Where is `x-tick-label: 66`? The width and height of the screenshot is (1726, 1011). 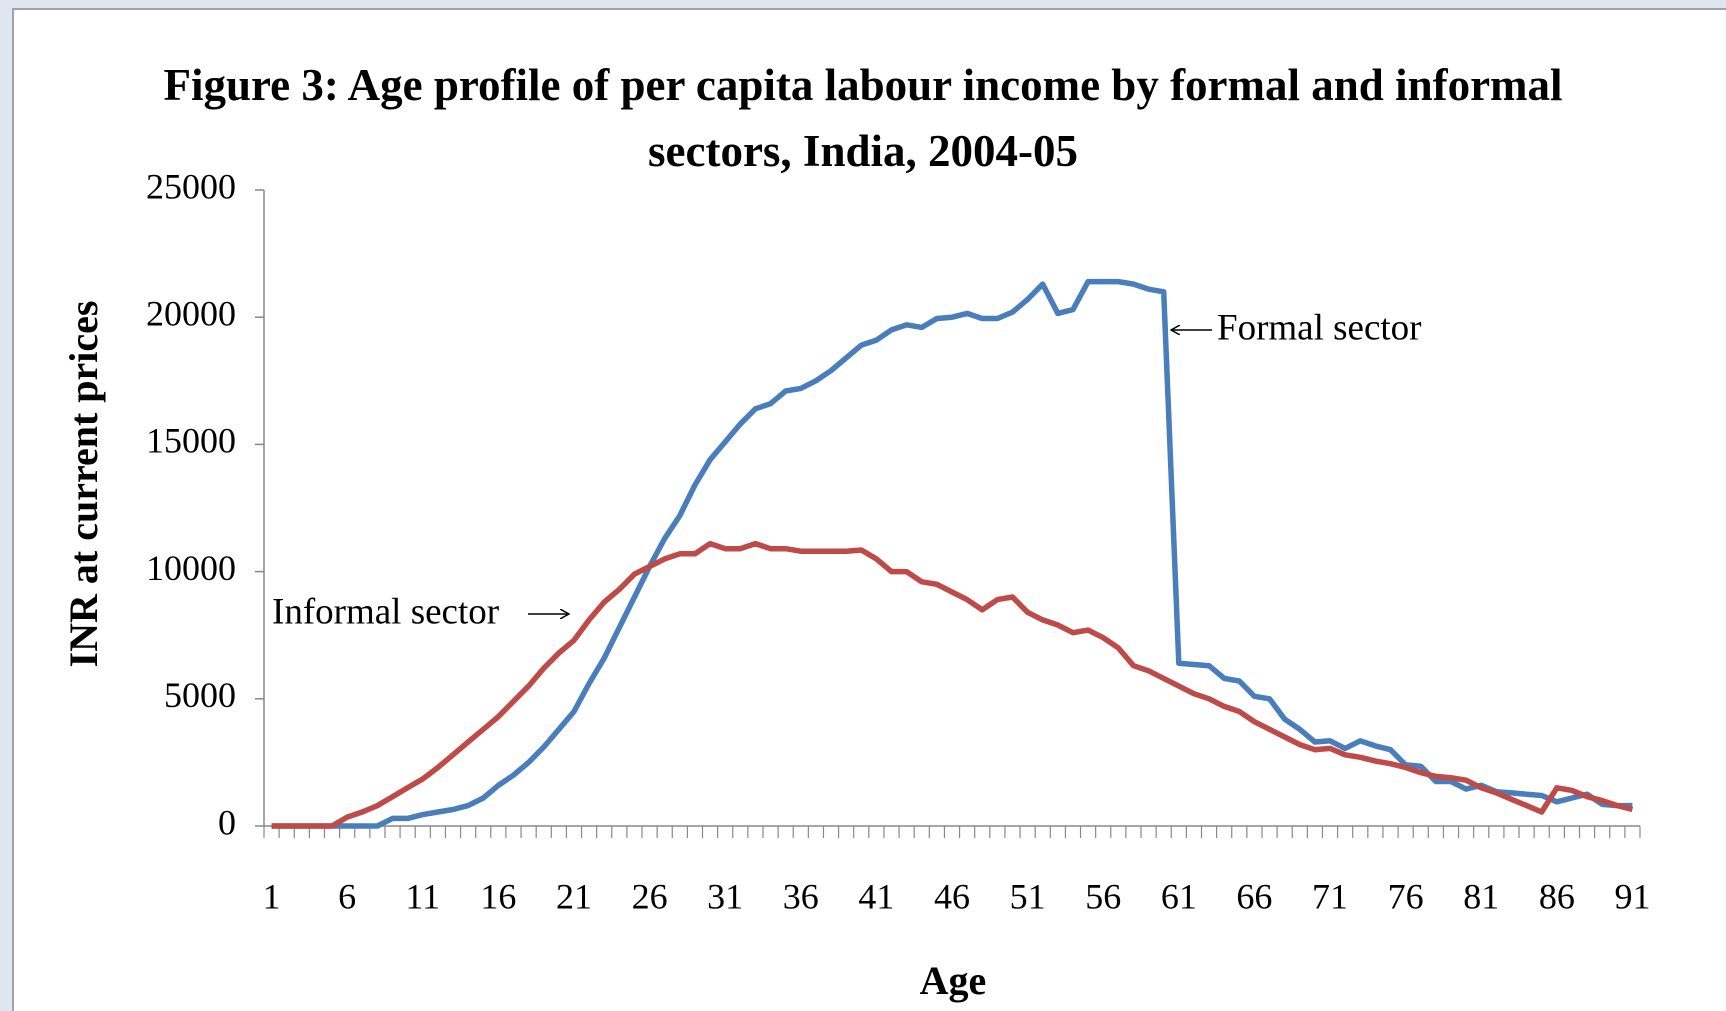
x-tick-label: 66 is located at coordinates (1254, 896).